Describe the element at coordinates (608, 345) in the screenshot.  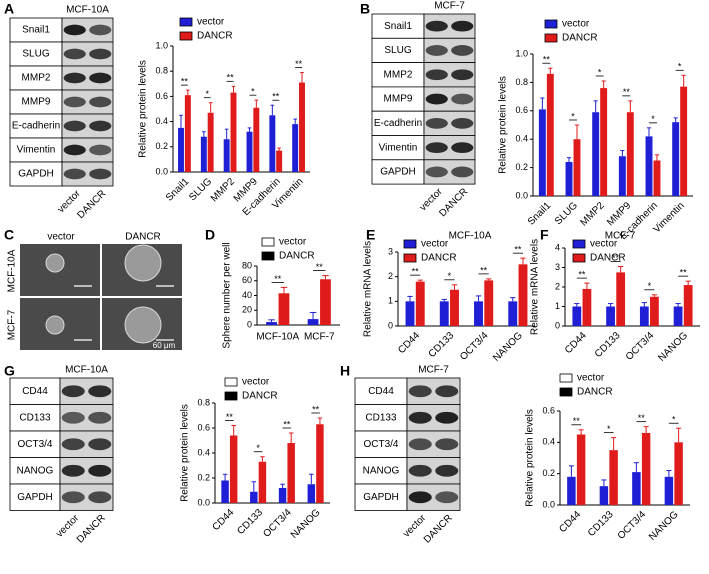
I see `x-tick-label: CD133` at that location.